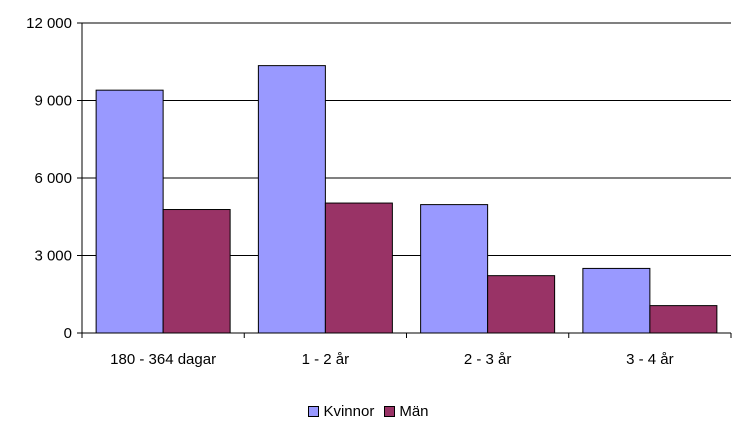 Image resolution: width=737 pixels, height=423 pixels. I want to click on legend-swatch-man, so click(390, 411).